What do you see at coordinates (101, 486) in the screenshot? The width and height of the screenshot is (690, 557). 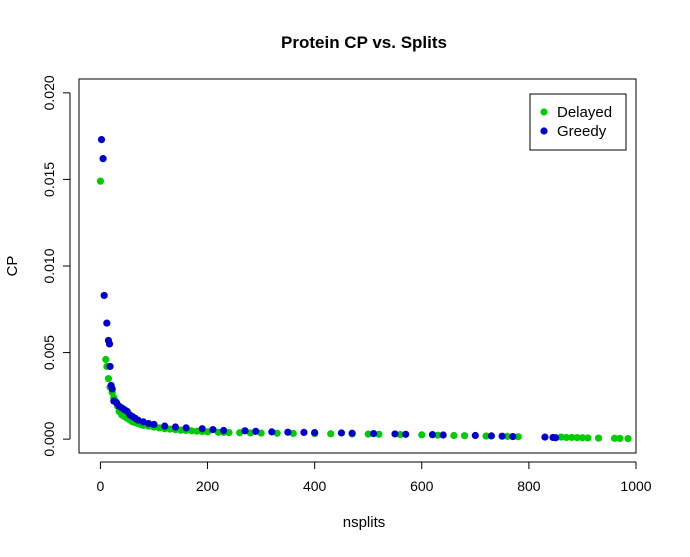 I see `x-tick-label: 0` at bounding box center [101, 486].